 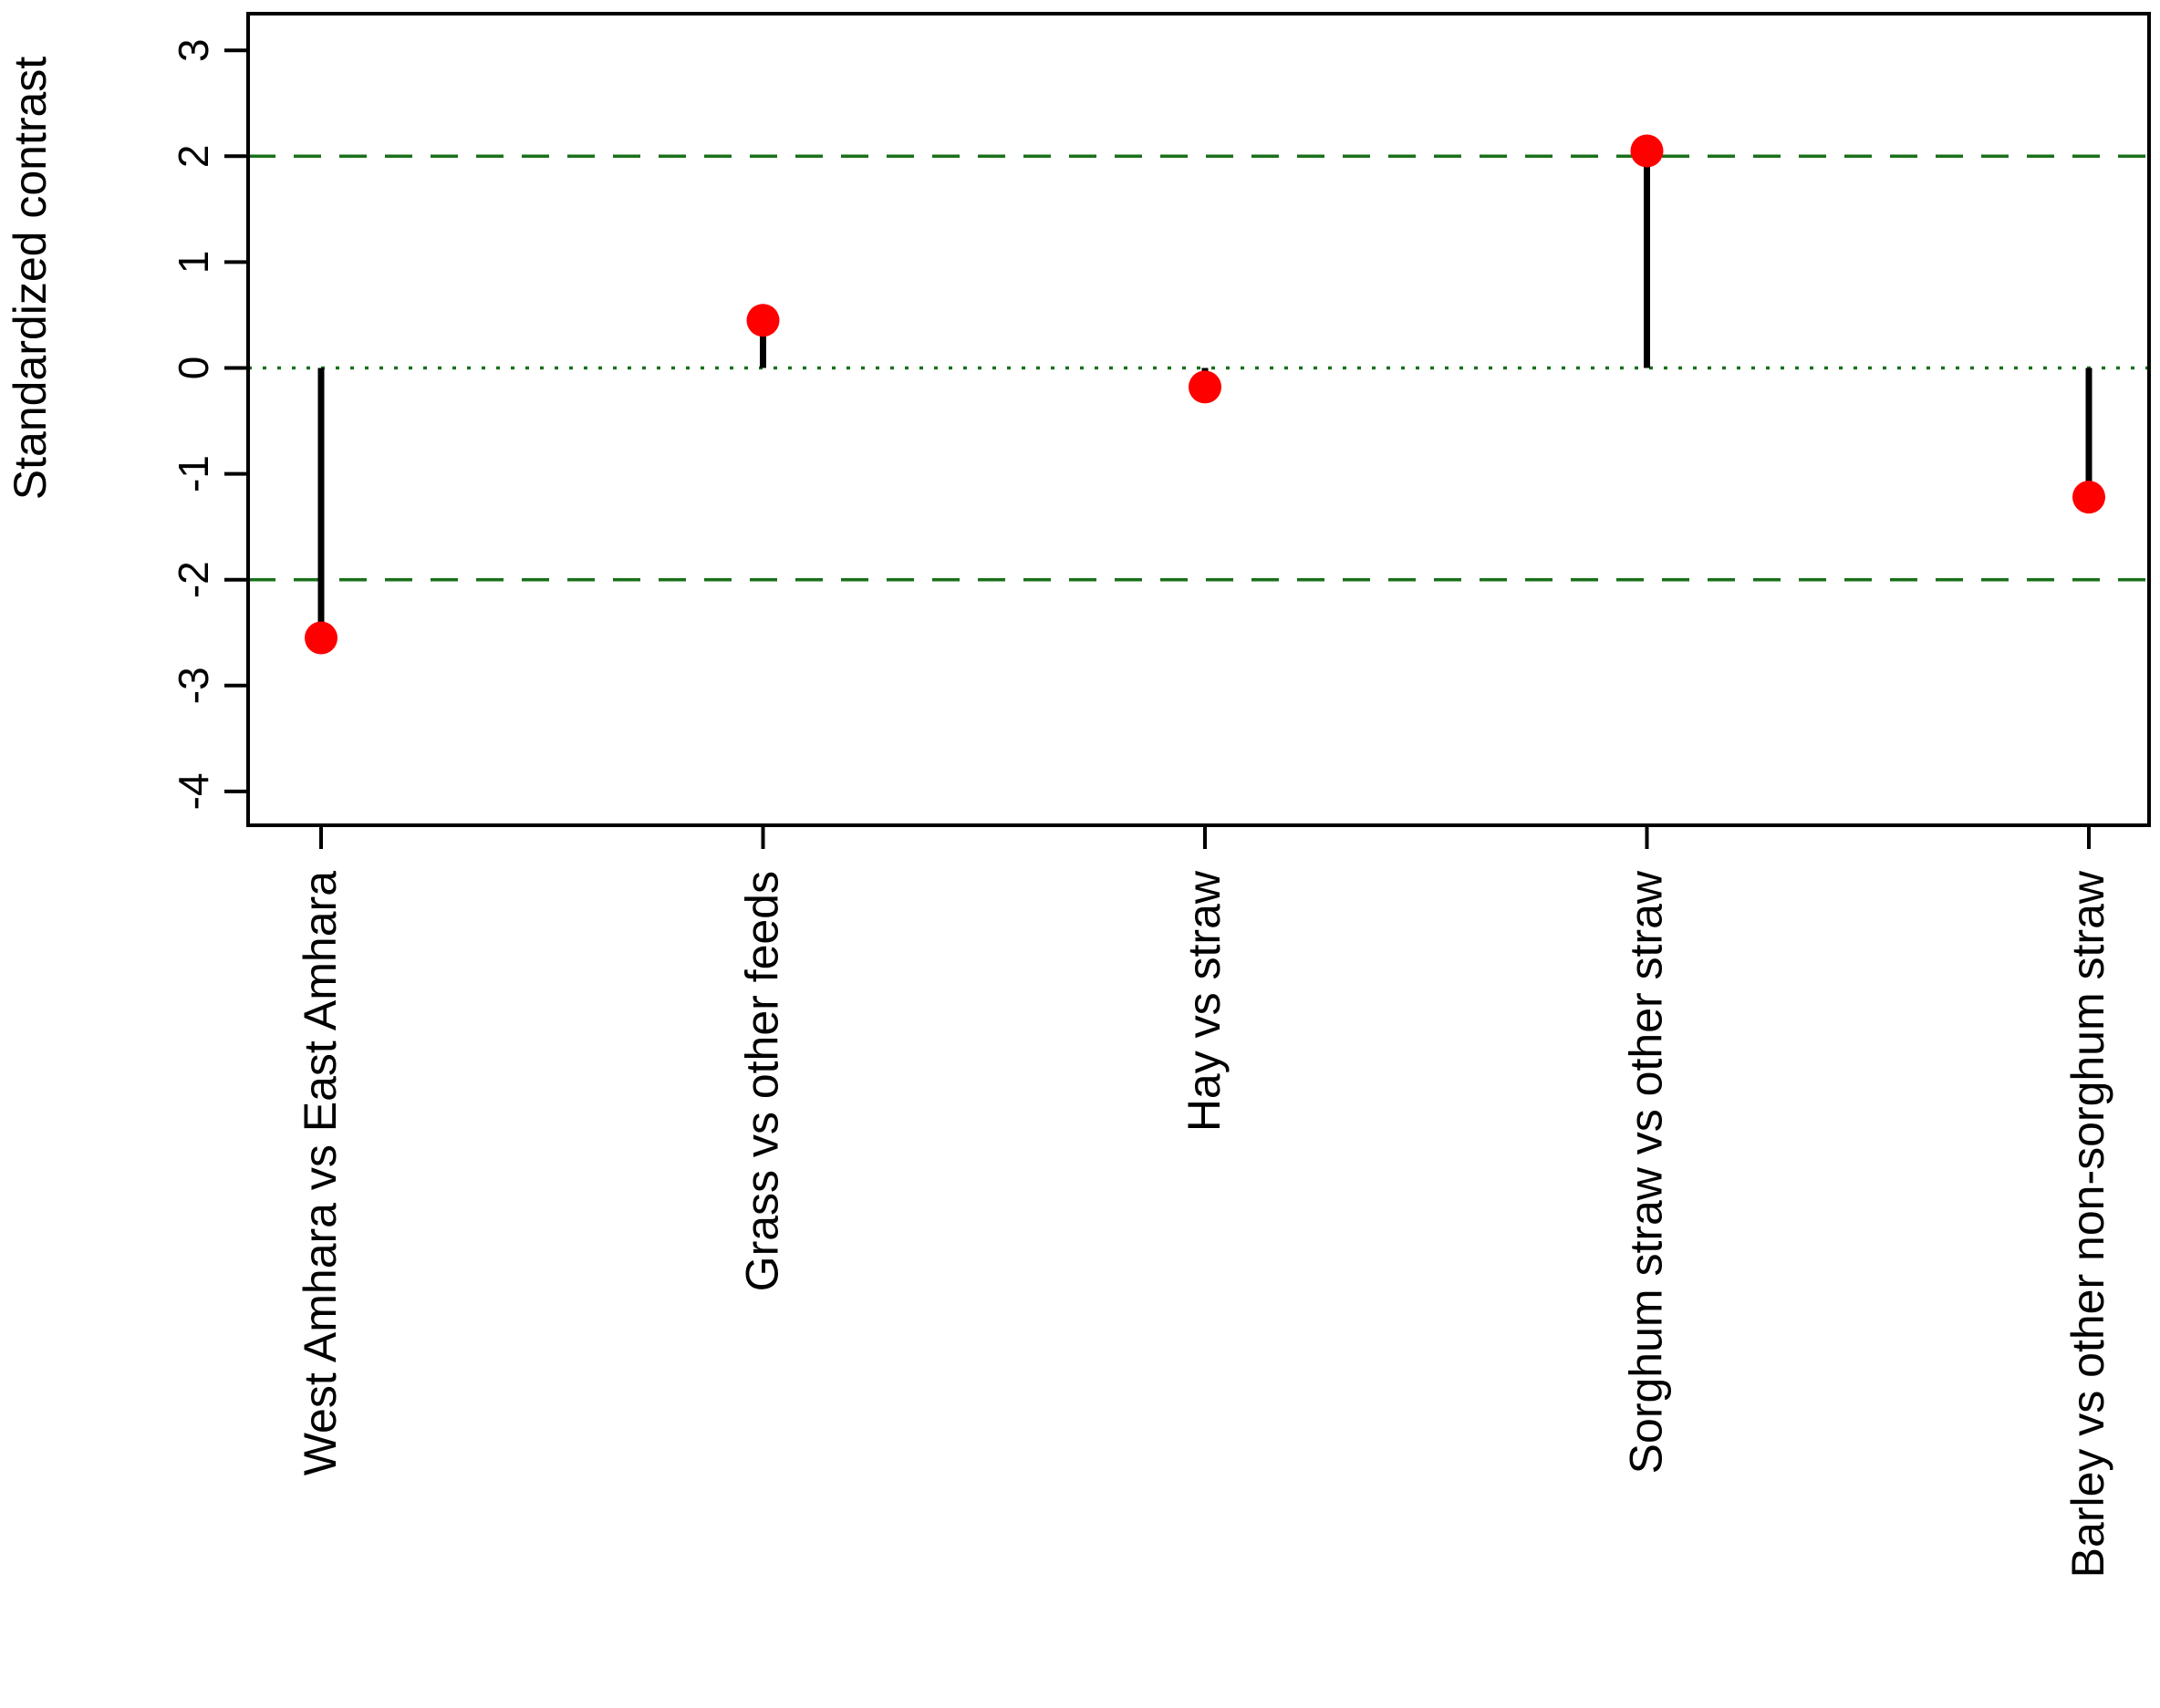 What do you see at coordinates (320, 1173) in the screenshot?
I see `x-tick-label: West Amhara vs East Amhara` at bounding box center [320, 1173].